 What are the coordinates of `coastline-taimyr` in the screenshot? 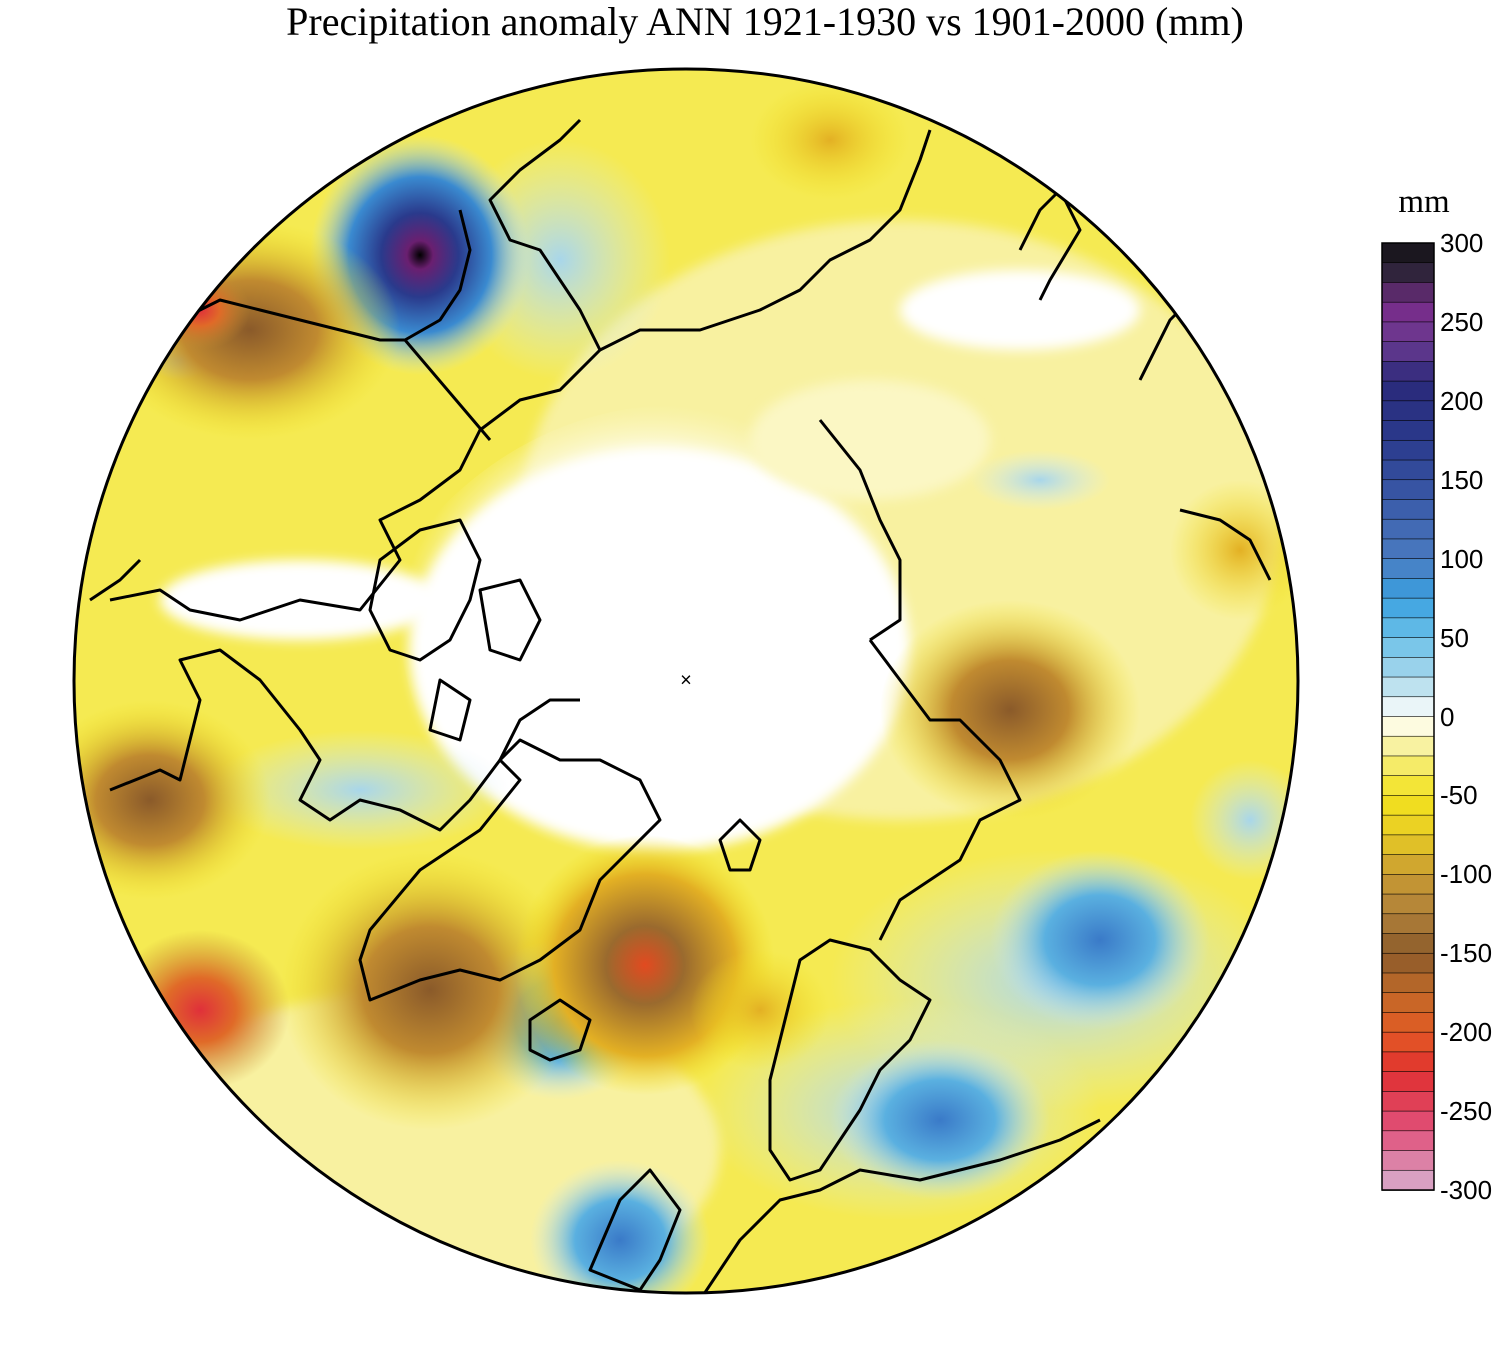 It's located at (860, 530).